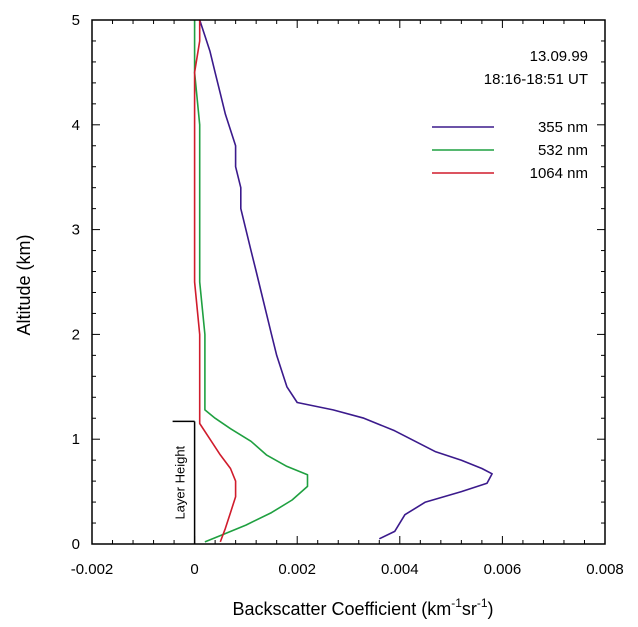 The width and height of the screenshot is (638, 627). What do you see at coordinates (605, 569) in the screenshot?
I see `x-tick-label: 0.008` at bounding box center [605, 569].